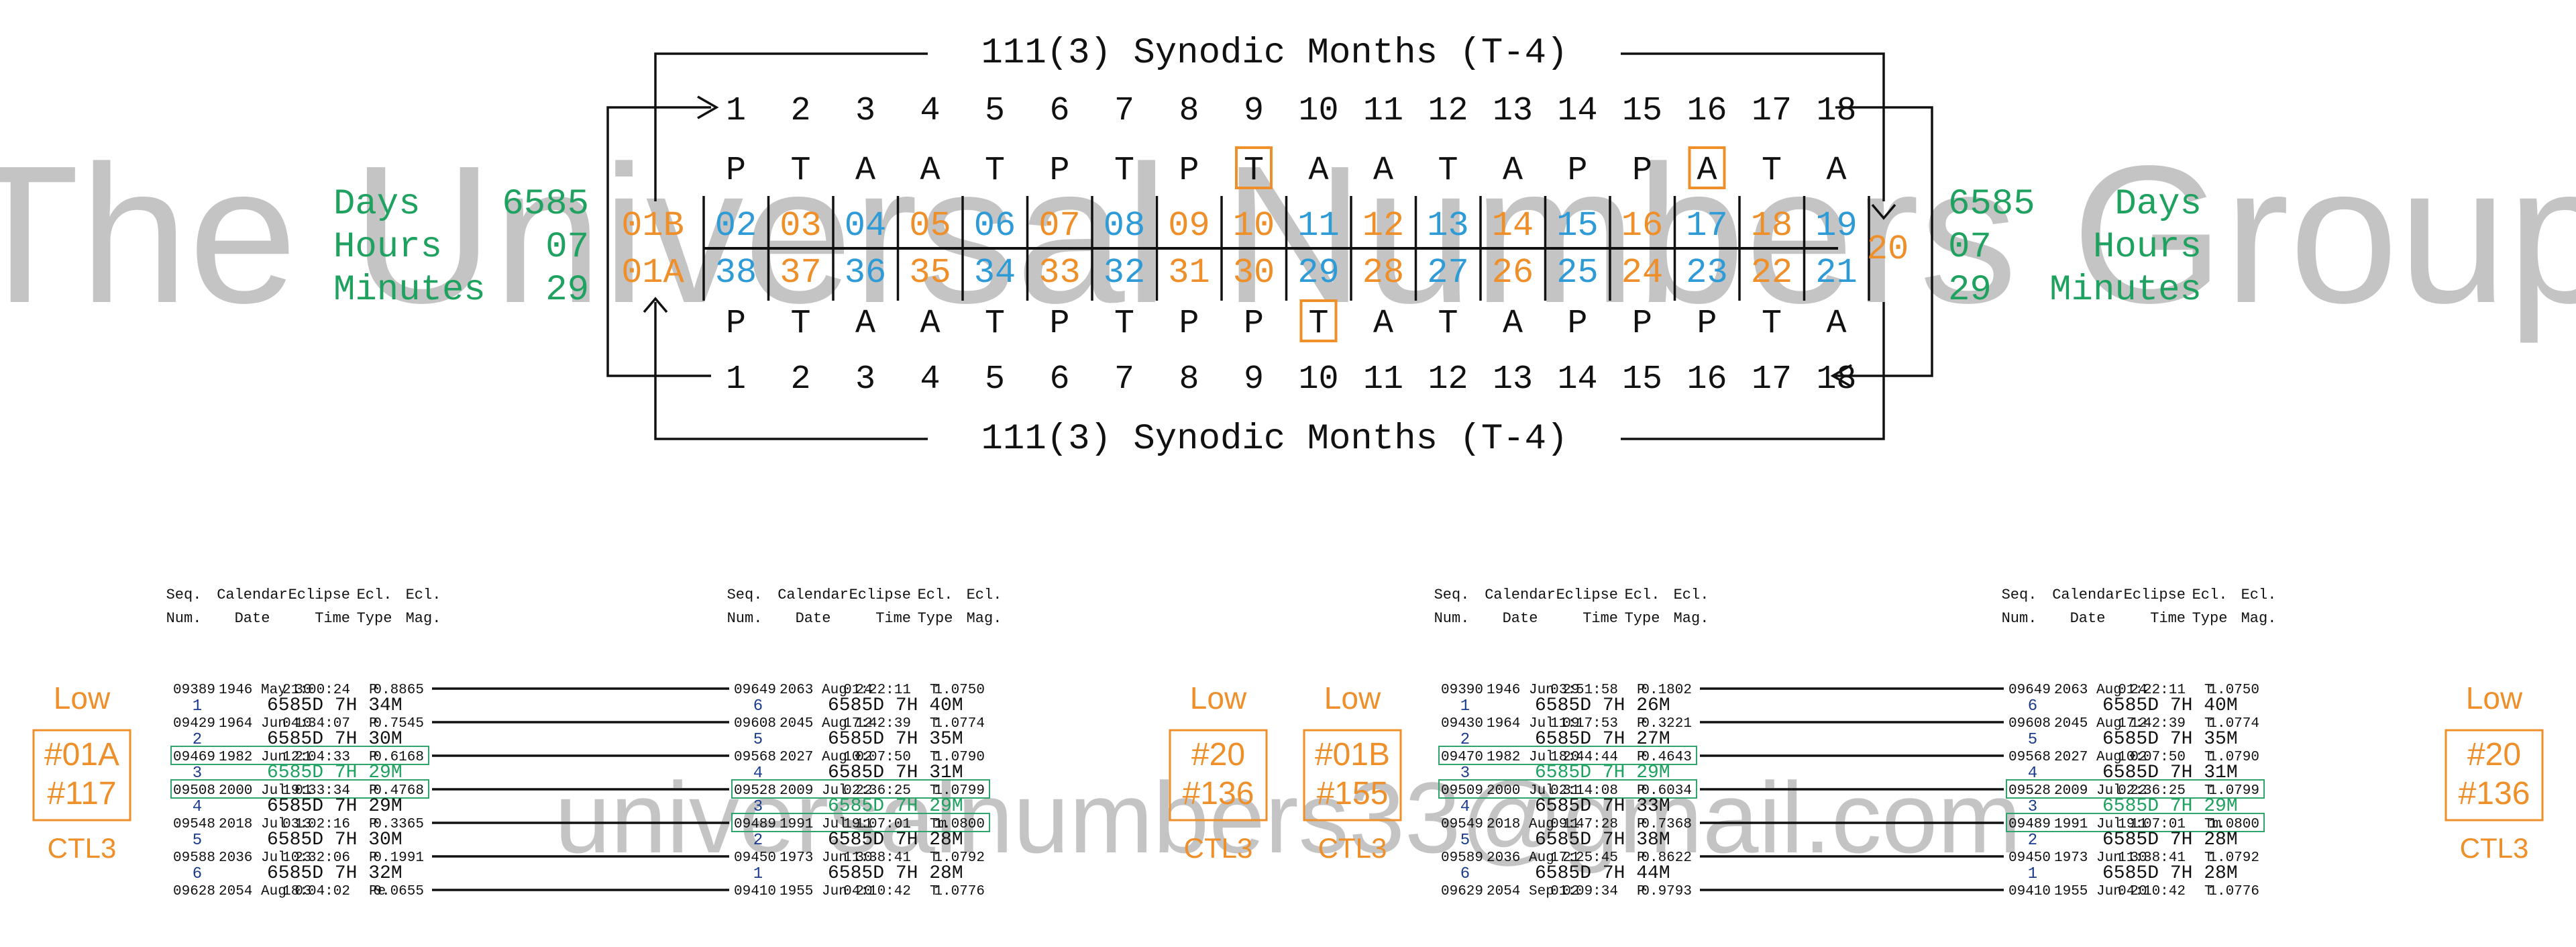  I want to click on right-dhm-label: Days, so click(2158, 204).